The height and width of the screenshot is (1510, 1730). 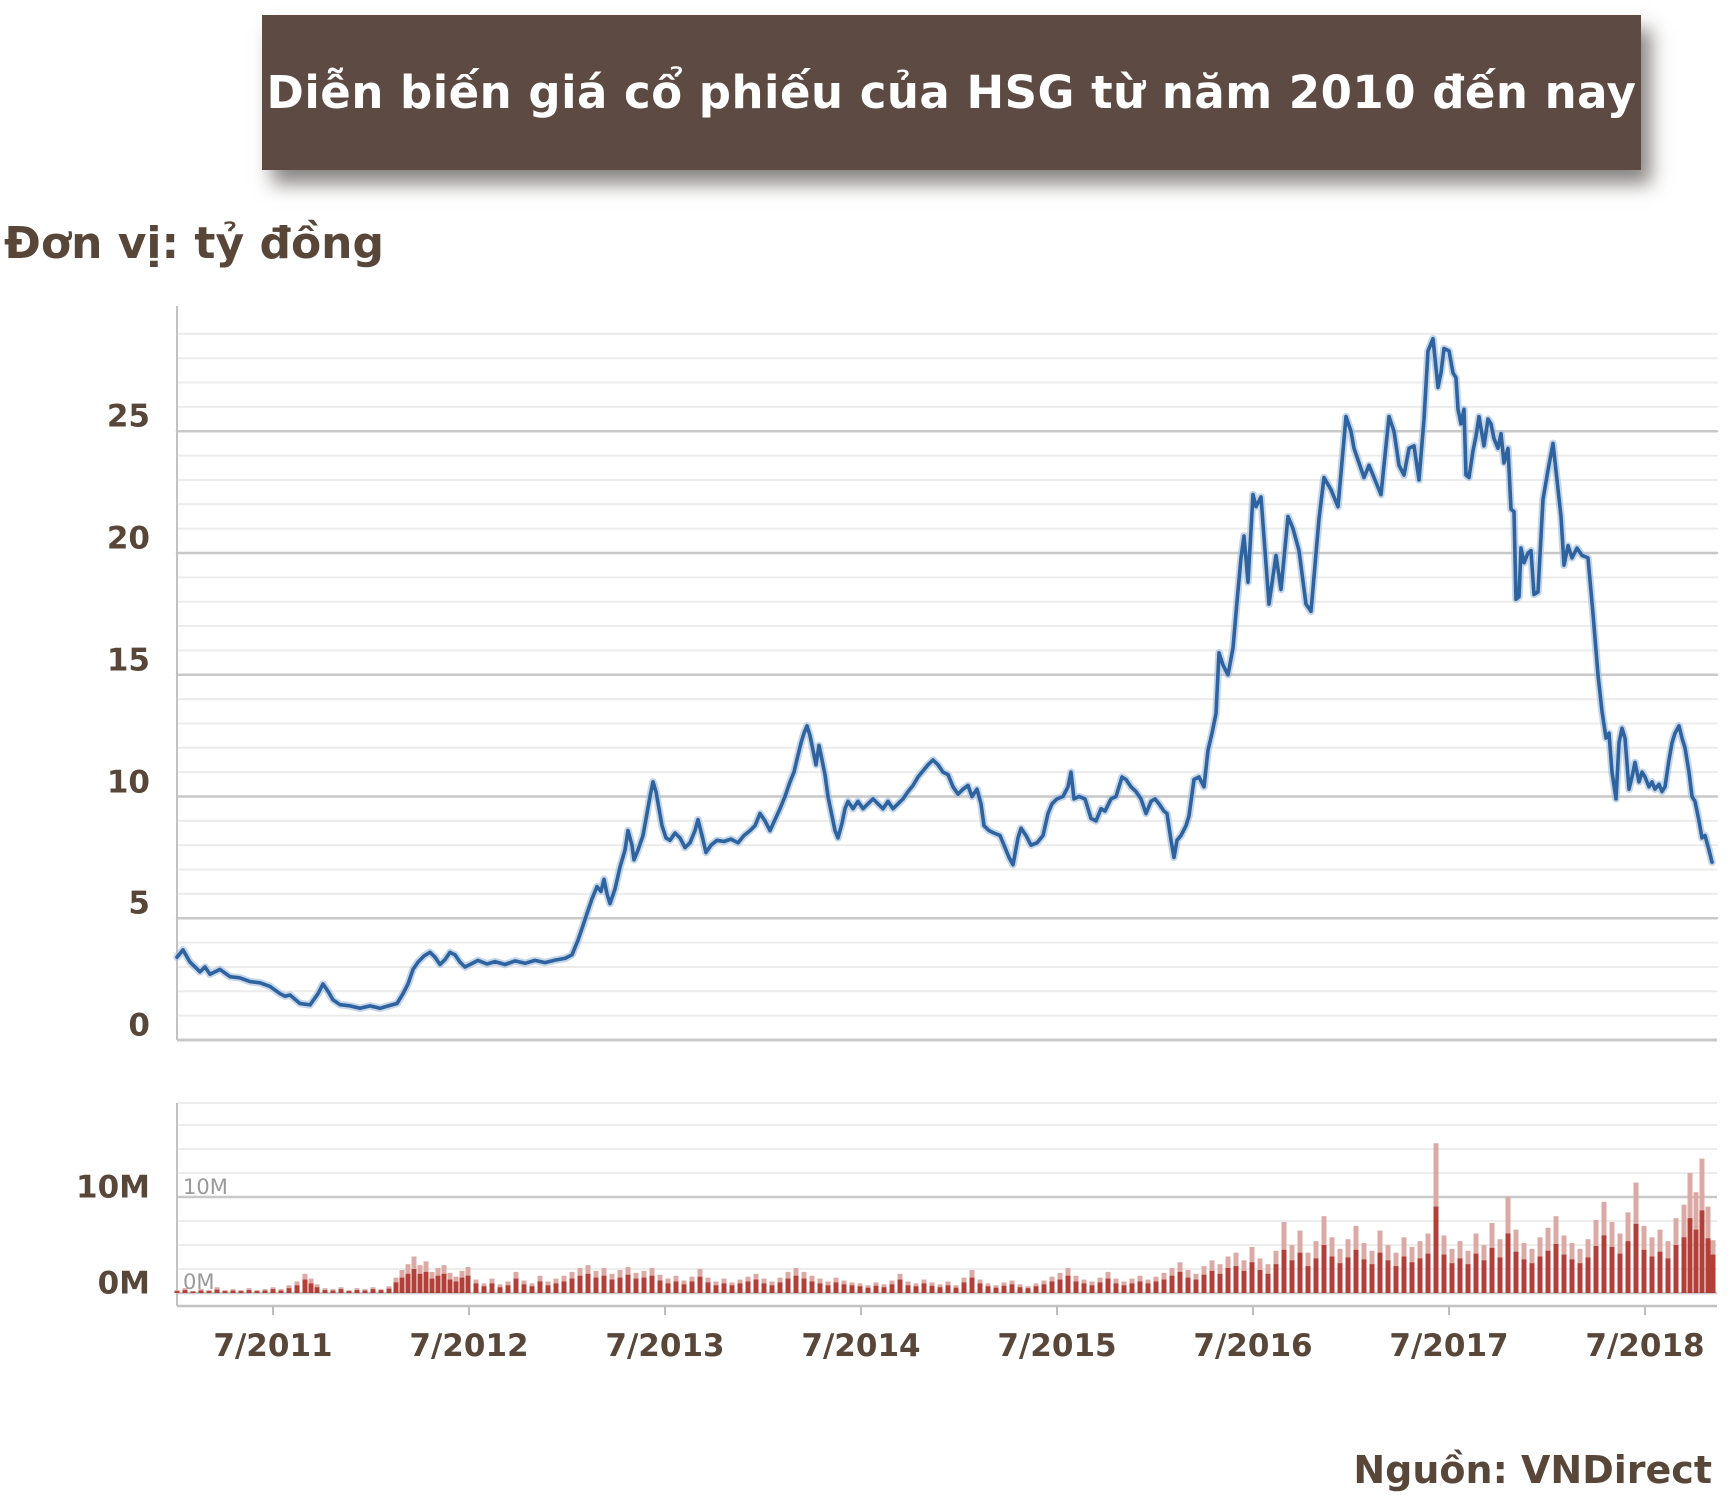 I want to click on inner-volume-0m-label: 0M, so click(x=199, y=1282).